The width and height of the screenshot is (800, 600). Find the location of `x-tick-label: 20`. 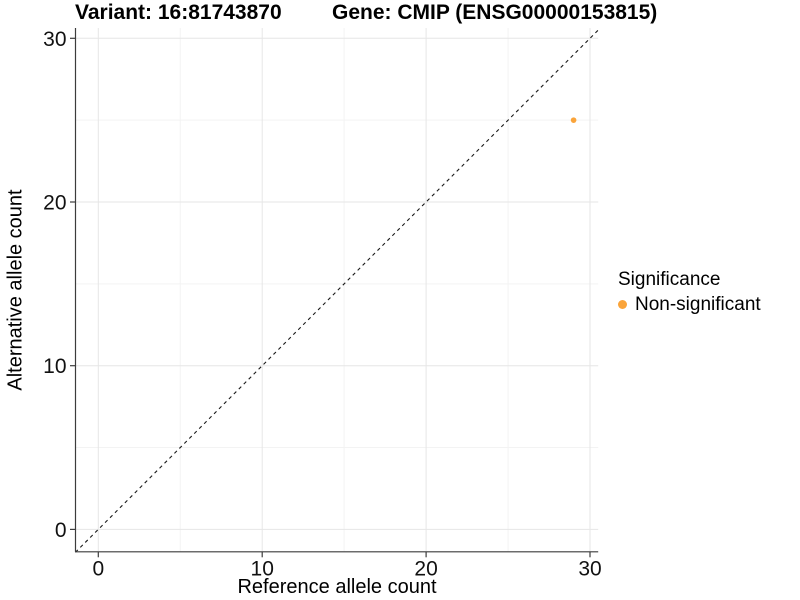

x-tick-label: 20 is located at coordinates (425, 568).